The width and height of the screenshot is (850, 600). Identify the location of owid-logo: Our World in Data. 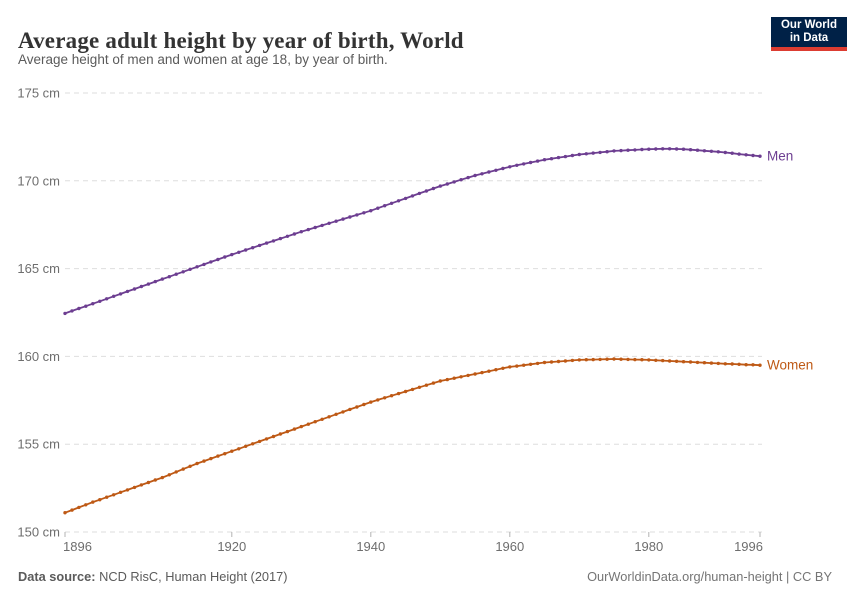
(809, 34).